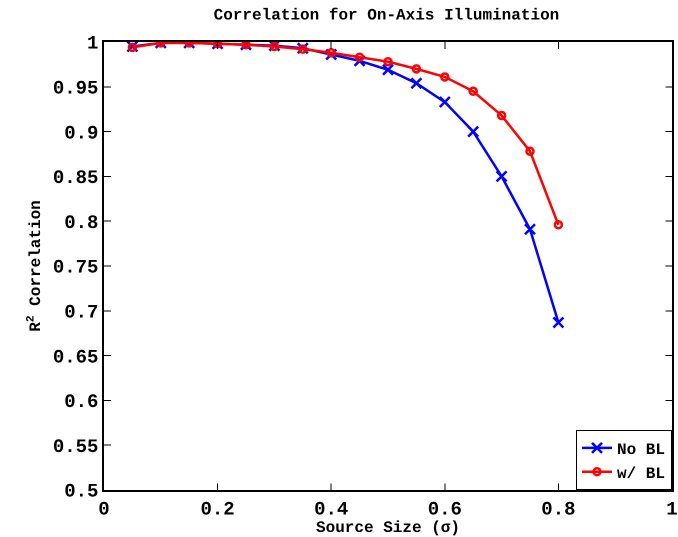 Image resolution: width=678 pixels, height=537 pixels. What do you see at coordinates (81, 223) in the screenshot?
I see `y-tick-label: 0.8` at bounding box center [81, 223].